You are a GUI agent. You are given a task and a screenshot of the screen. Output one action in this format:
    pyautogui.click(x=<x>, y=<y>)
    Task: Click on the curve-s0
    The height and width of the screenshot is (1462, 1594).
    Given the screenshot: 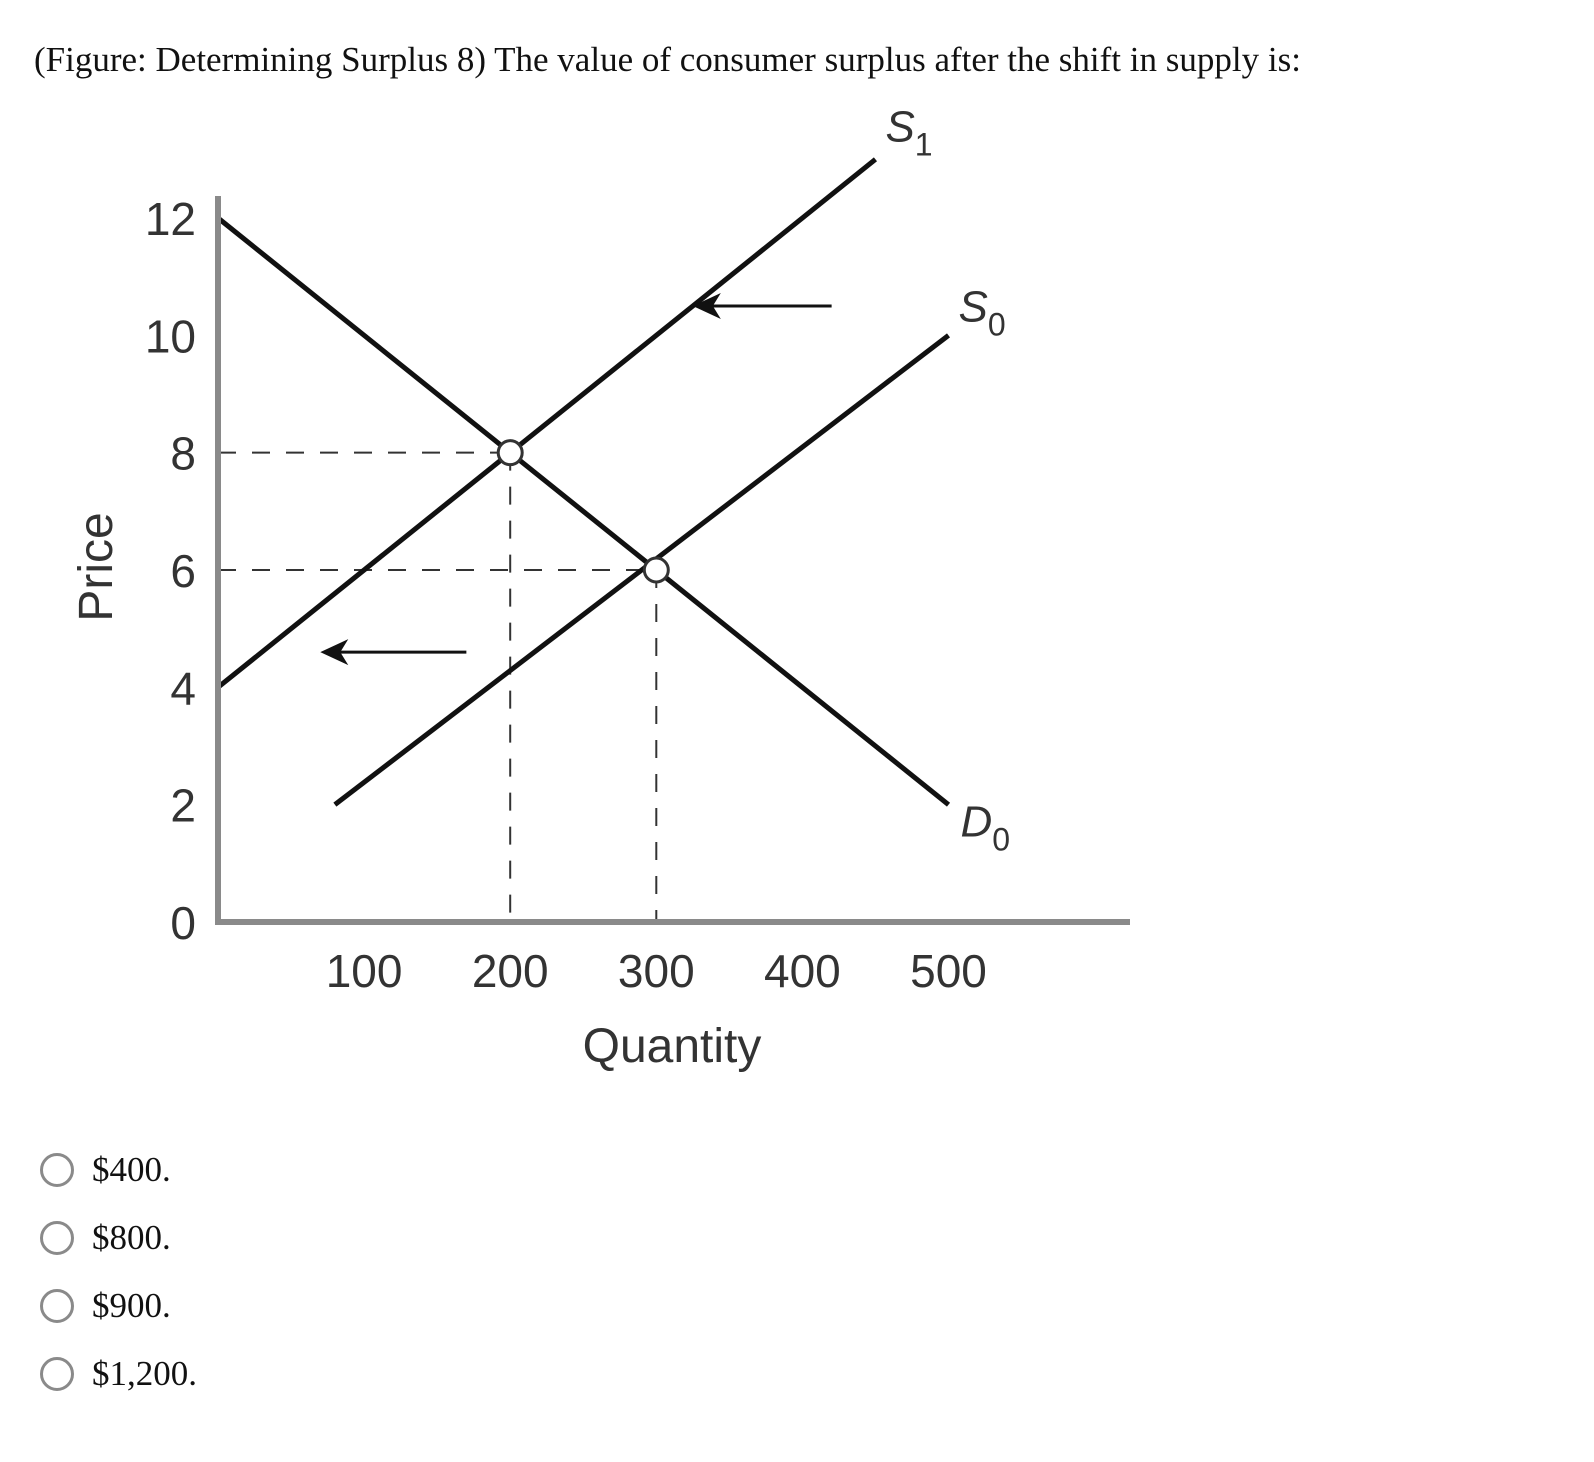 What is the action you would take?
    pyautogui.click(x=642, y=570)
    